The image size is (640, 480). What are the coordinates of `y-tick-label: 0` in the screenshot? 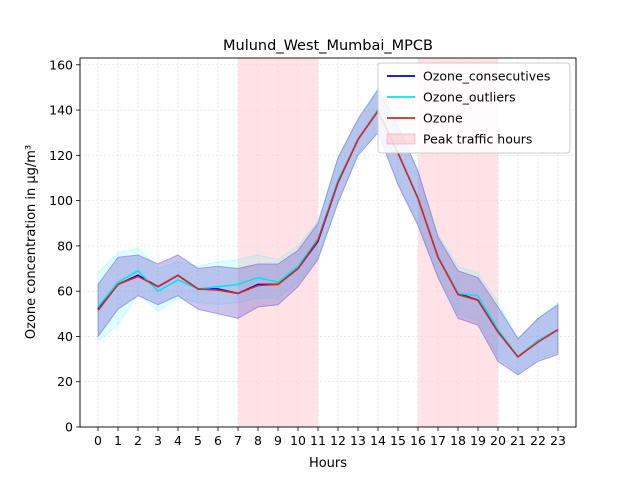 It's located at (69, 427).